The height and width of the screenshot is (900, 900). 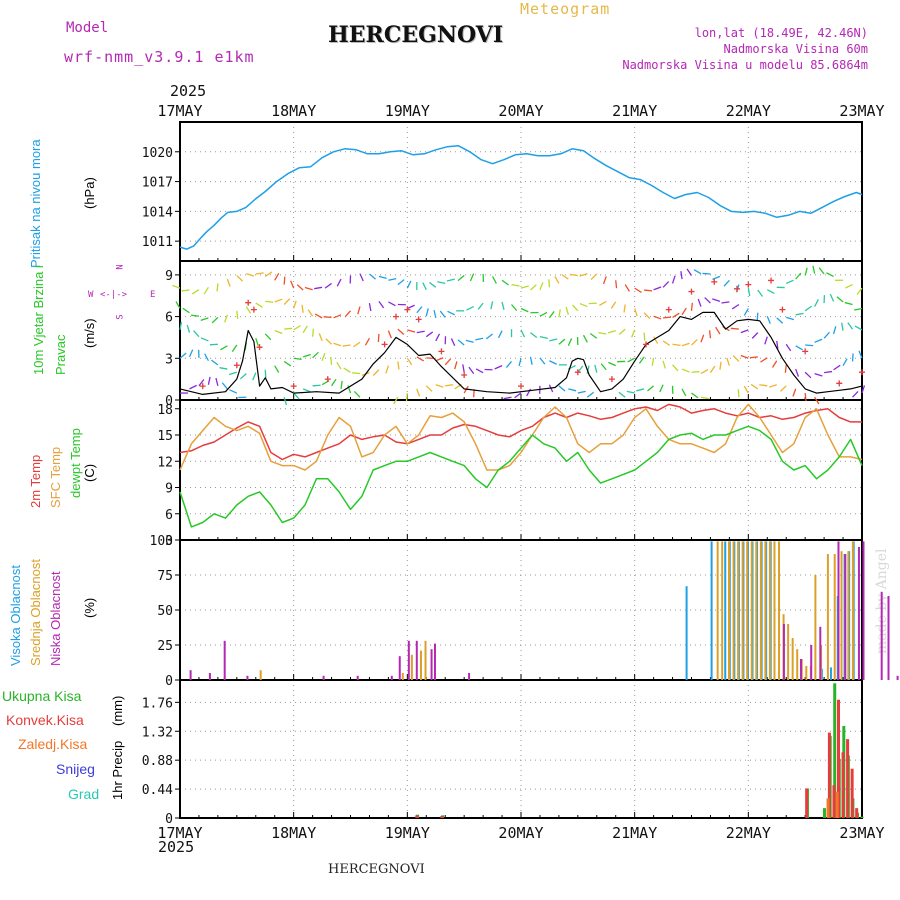 I want to click on xtick-label-bottom: 19MAY, so click(x=407, y=833).